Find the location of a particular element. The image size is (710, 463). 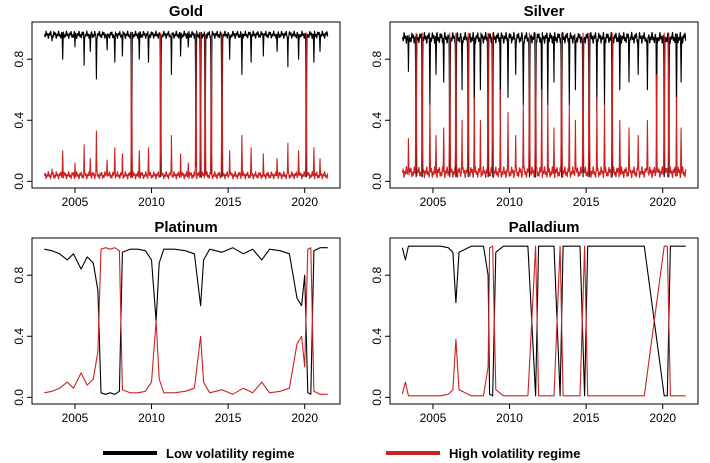

platinum-low-regime-line is located at coordinates (186, 321).